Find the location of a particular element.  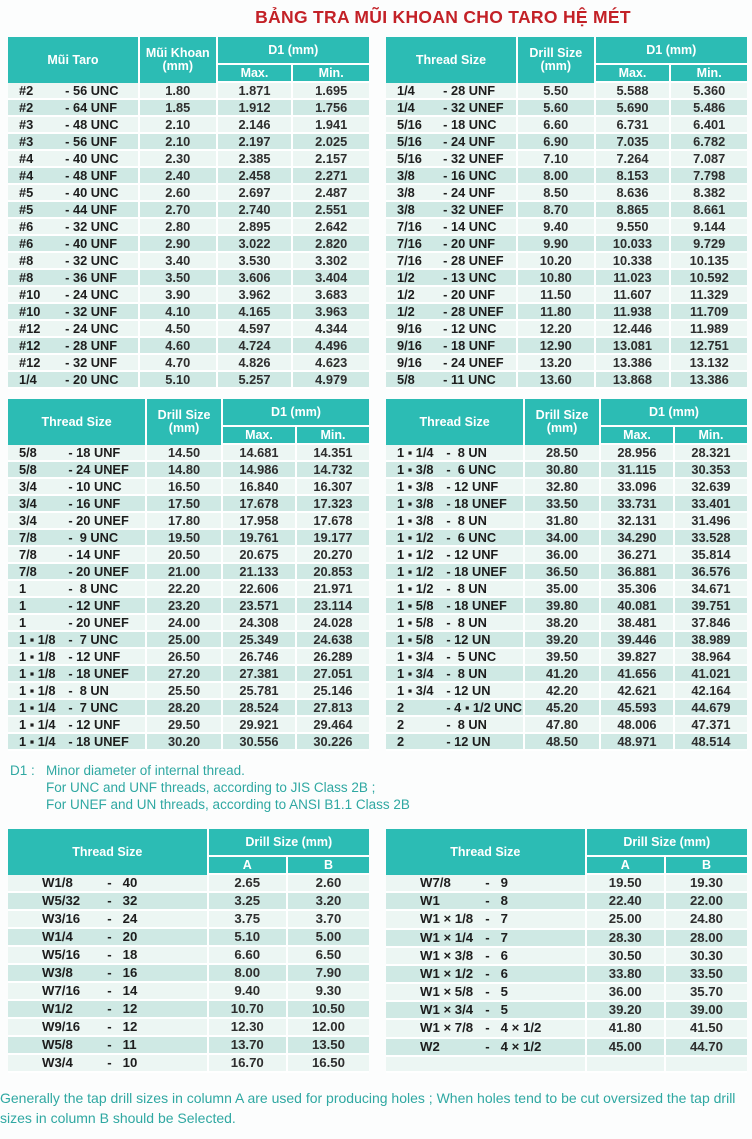

value-cell: 5.10 is located at coordinates (246, 938).